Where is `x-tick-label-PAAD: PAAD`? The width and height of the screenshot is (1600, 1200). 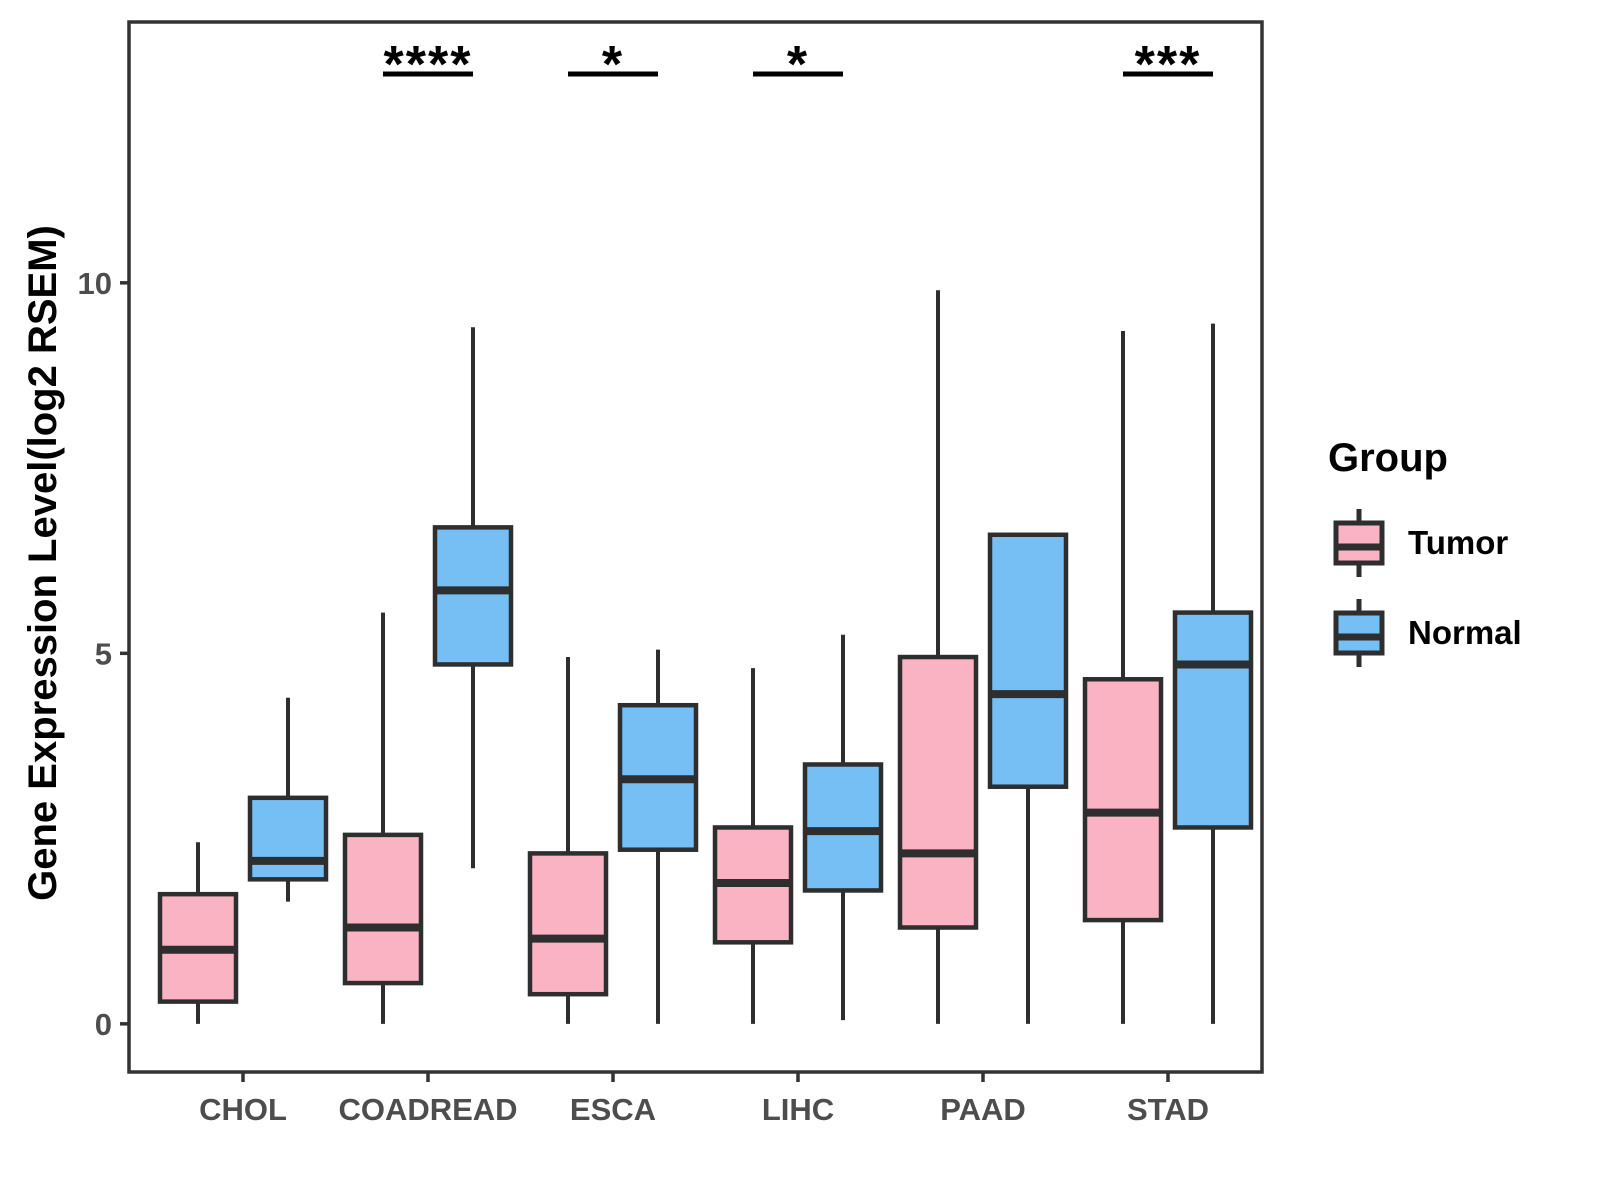
x-tick-label-PAAD: PAAD is located at coordinates (983, 1109).